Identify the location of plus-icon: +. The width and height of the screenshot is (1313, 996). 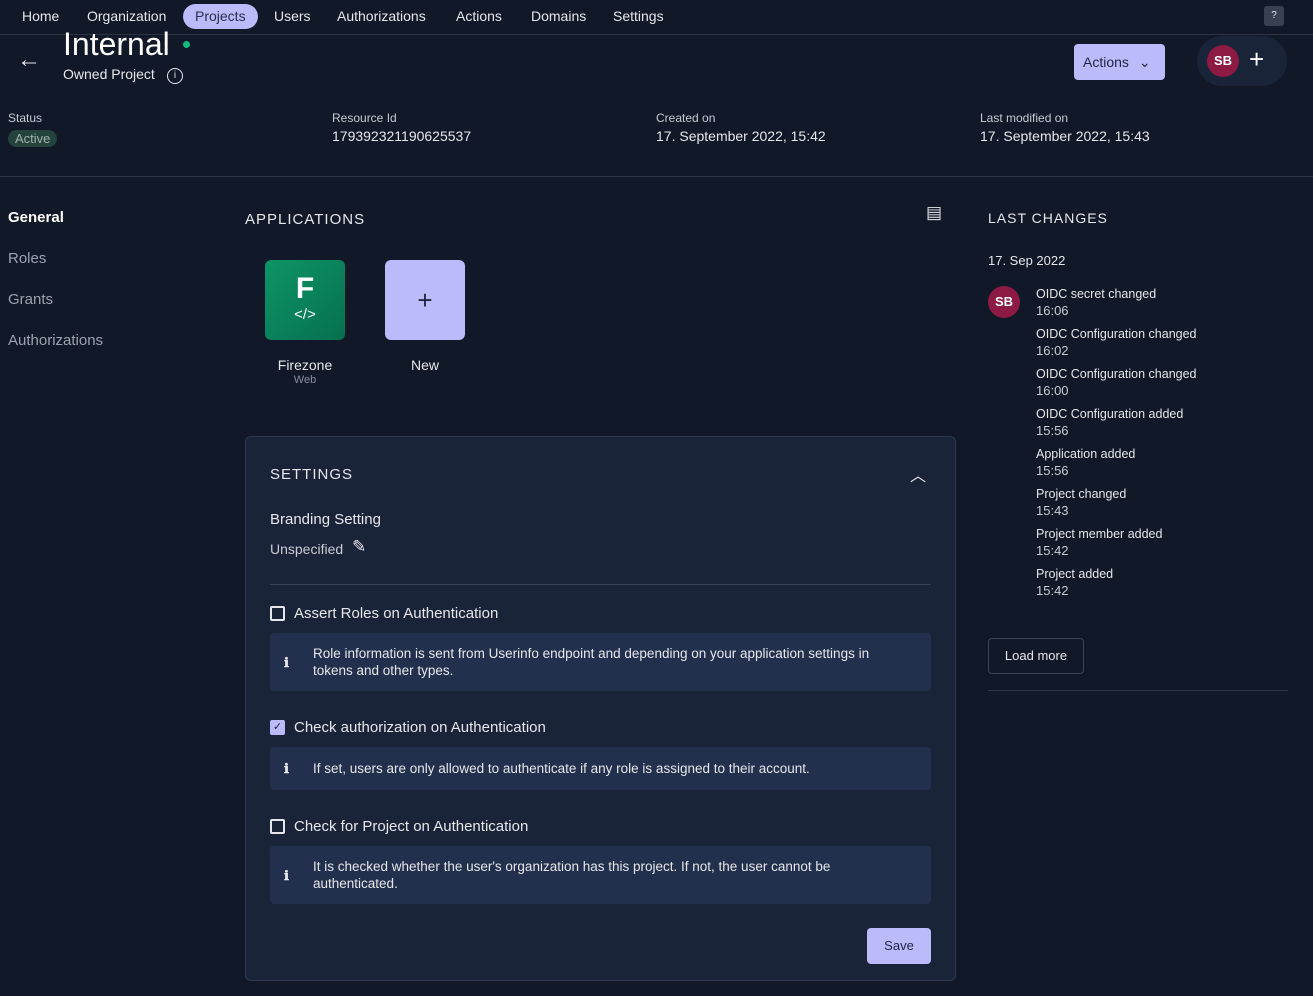
(425, 300).